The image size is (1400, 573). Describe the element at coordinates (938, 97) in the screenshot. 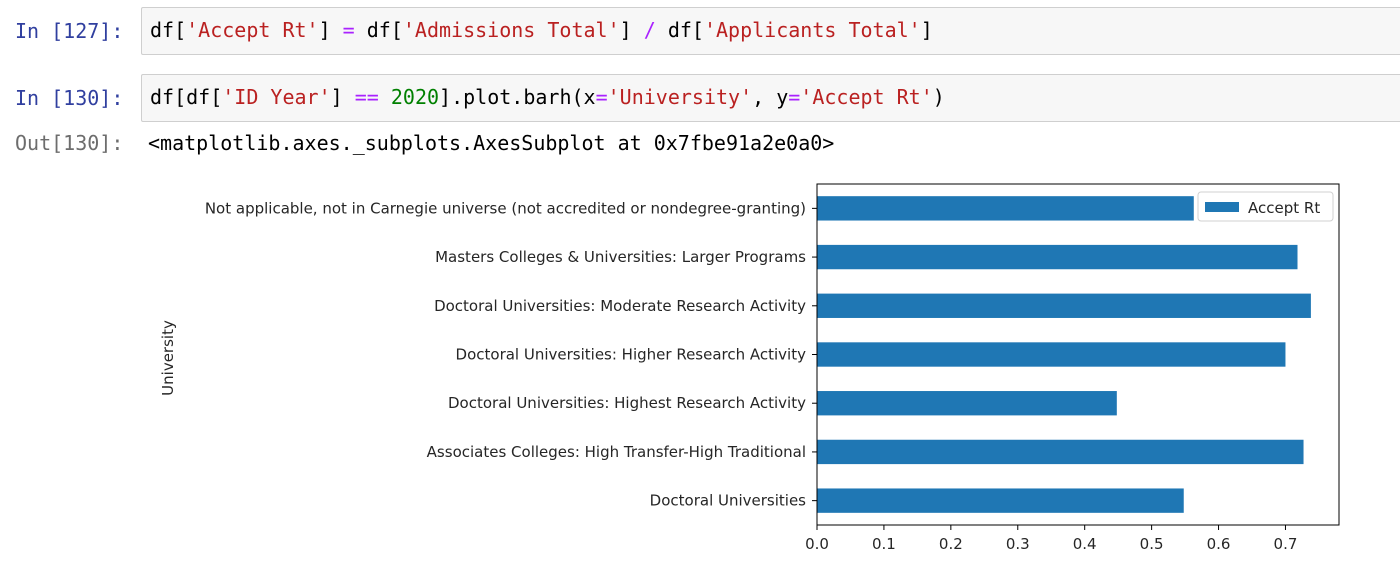

I see `code-token: )` at that location.